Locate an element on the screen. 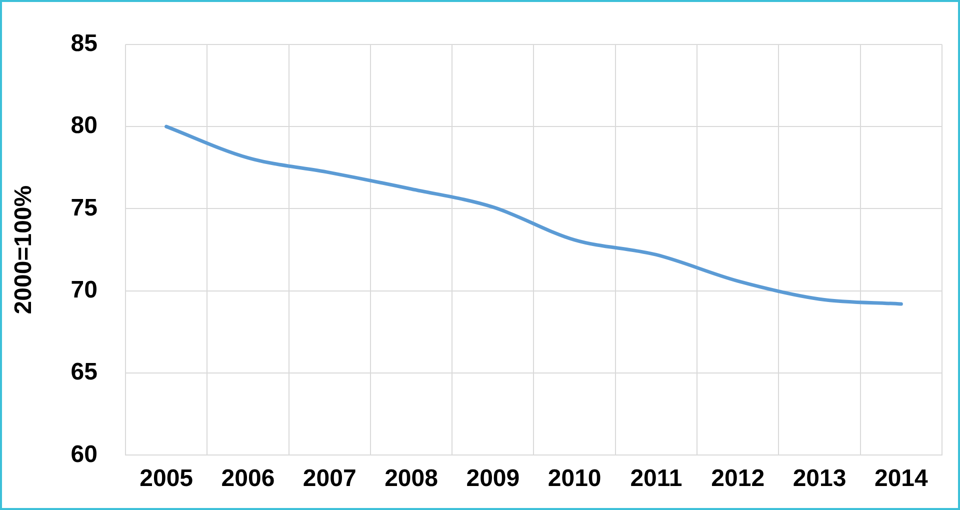 The image size is (960, 510). x-tick-label: 2012 is located at coordinates (738, 478).